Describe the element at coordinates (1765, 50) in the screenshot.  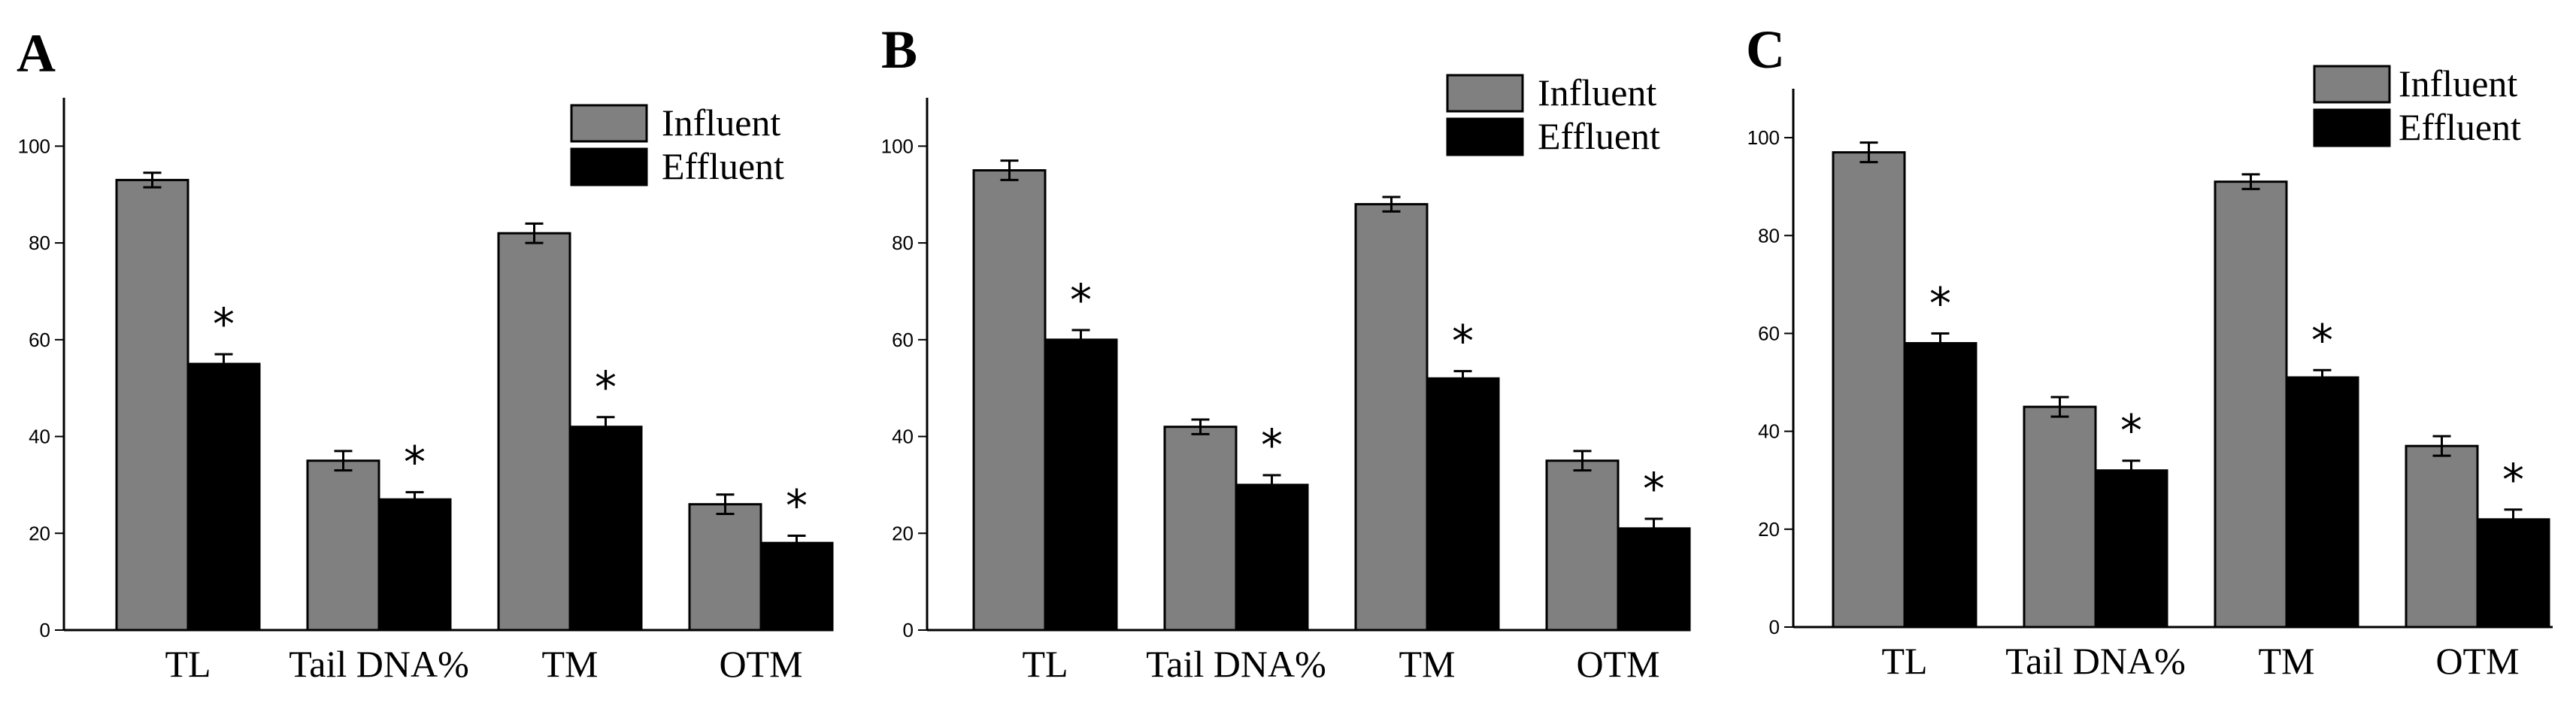
I see `panel-label: C` at that location.